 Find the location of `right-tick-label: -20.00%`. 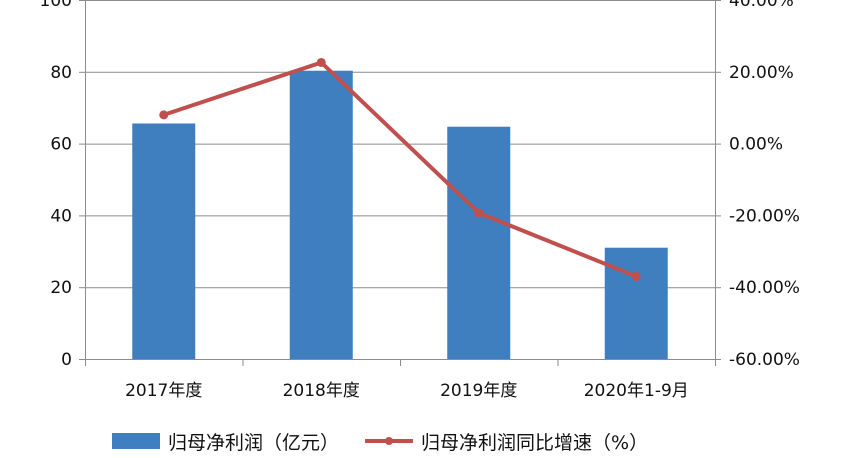

right-tick-label: -20.00% is located at coordinates (764, 216).